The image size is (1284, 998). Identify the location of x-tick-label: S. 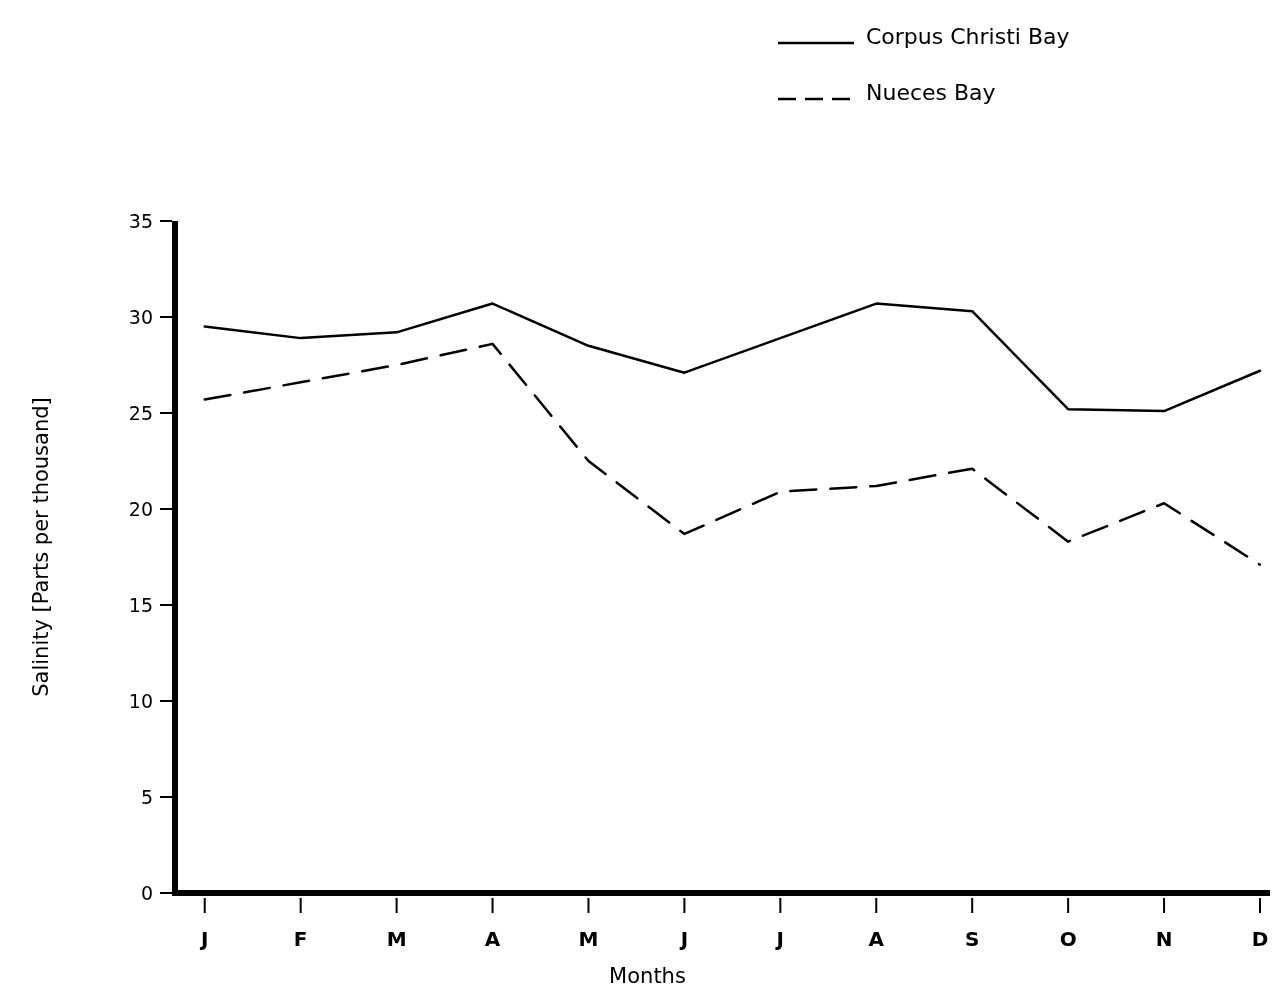
(972, 939).